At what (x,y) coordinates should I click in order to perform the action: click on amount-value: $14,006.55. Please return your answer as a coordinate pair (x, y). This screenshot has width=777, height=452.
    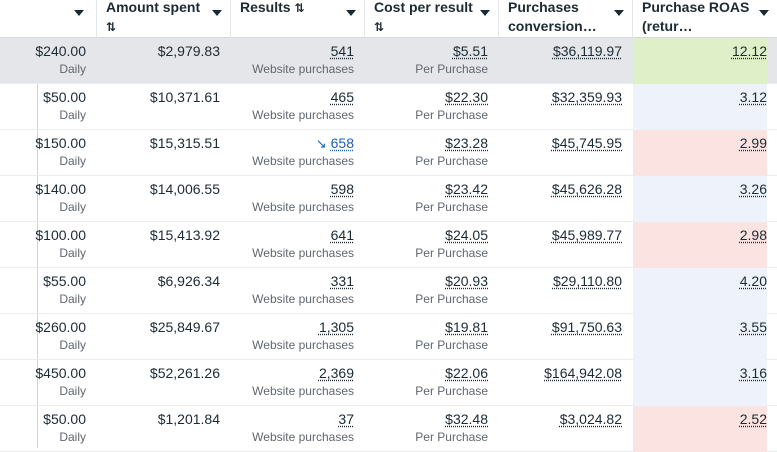
    Looking at the image, I should click on (185, 189).